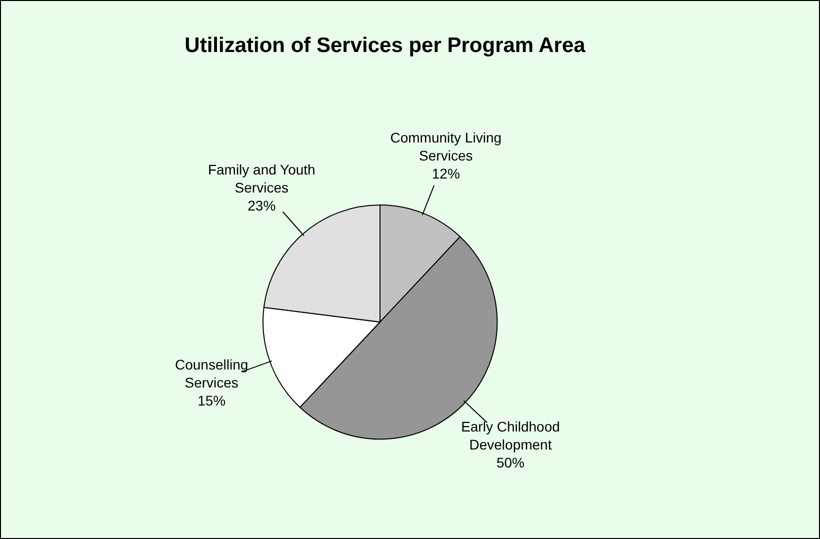 The height and width of the screenshot is (539, 820). I want to click on data-label: 12%, so click(446, 174).